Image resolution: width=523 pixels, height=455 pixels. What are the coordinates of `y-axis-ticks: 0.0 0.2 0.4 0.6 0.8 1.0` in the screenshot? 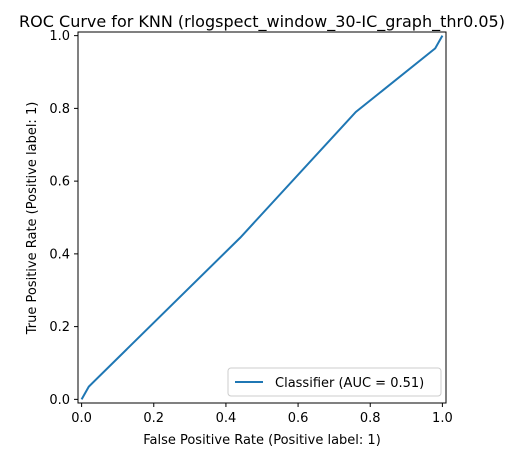 It's located at (63, 218).